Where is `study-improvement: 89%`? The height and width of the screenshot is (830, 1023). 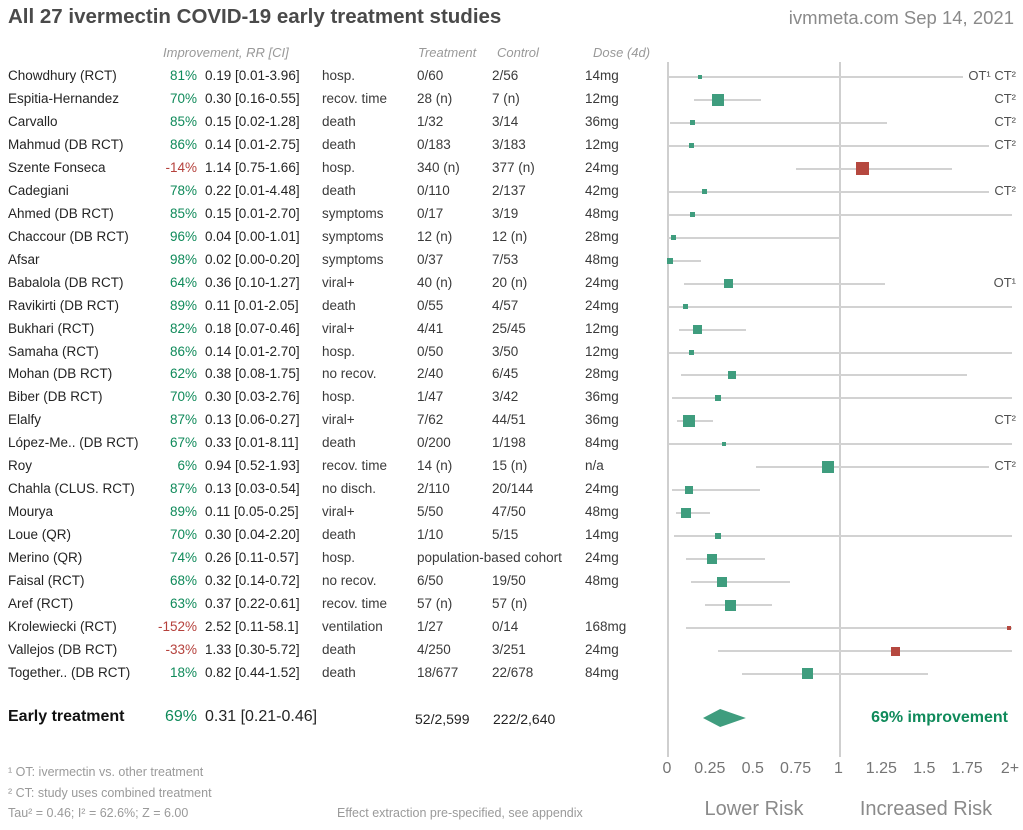 study-improvement: 89% is located at coordinates (183, 512).